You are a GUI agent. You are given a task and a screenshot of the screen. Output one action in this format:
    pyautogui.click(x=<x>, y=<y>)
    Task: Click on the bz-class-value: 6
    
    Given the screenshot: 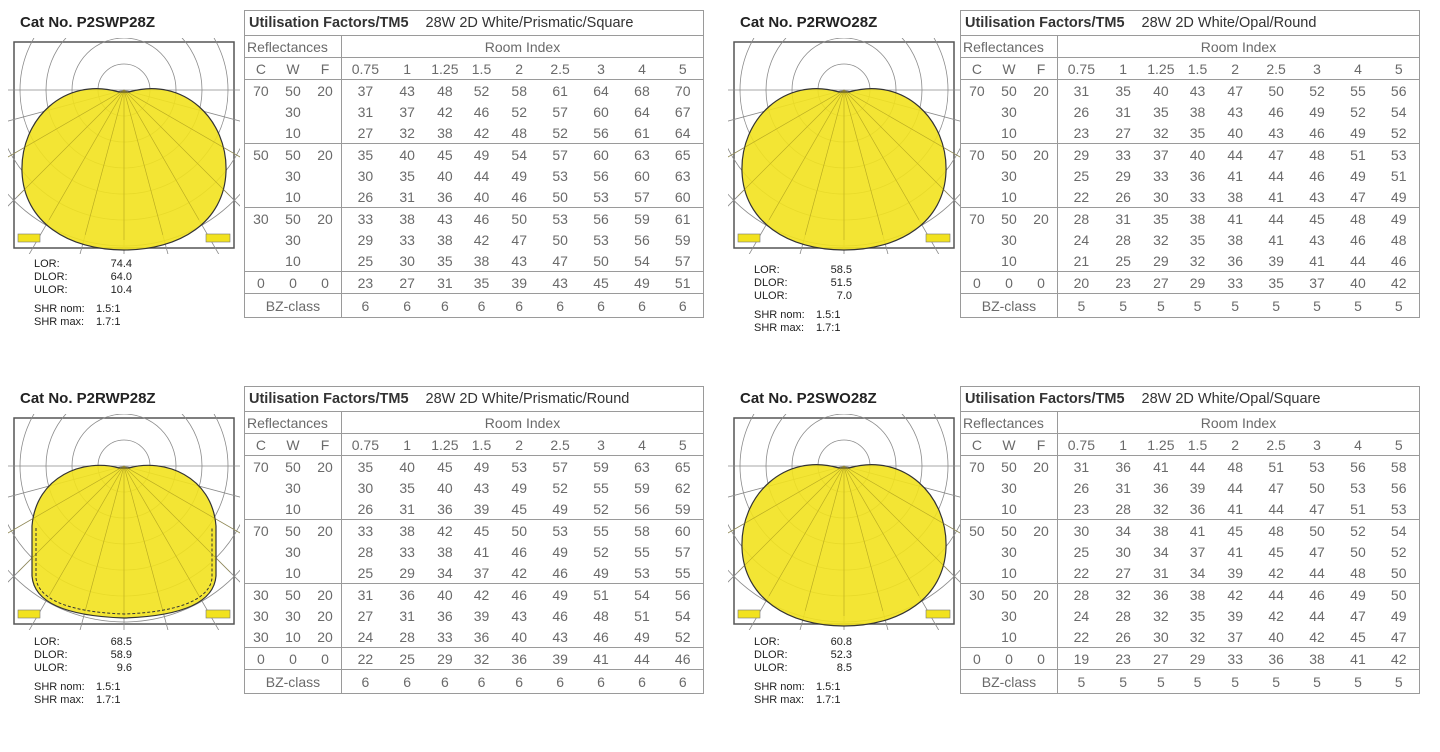 What is the action you would take?
    pyautogui.click(x=365, y=305)
    